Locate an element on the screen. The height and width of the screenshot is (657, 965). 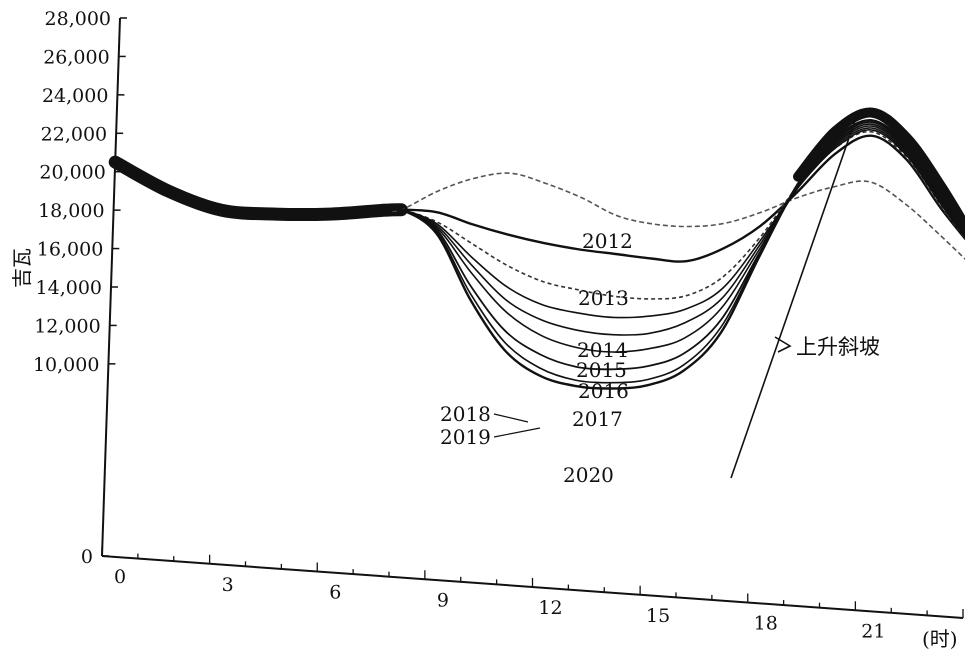
series-label-2016: 2016 is located at coordinates (603, 391).